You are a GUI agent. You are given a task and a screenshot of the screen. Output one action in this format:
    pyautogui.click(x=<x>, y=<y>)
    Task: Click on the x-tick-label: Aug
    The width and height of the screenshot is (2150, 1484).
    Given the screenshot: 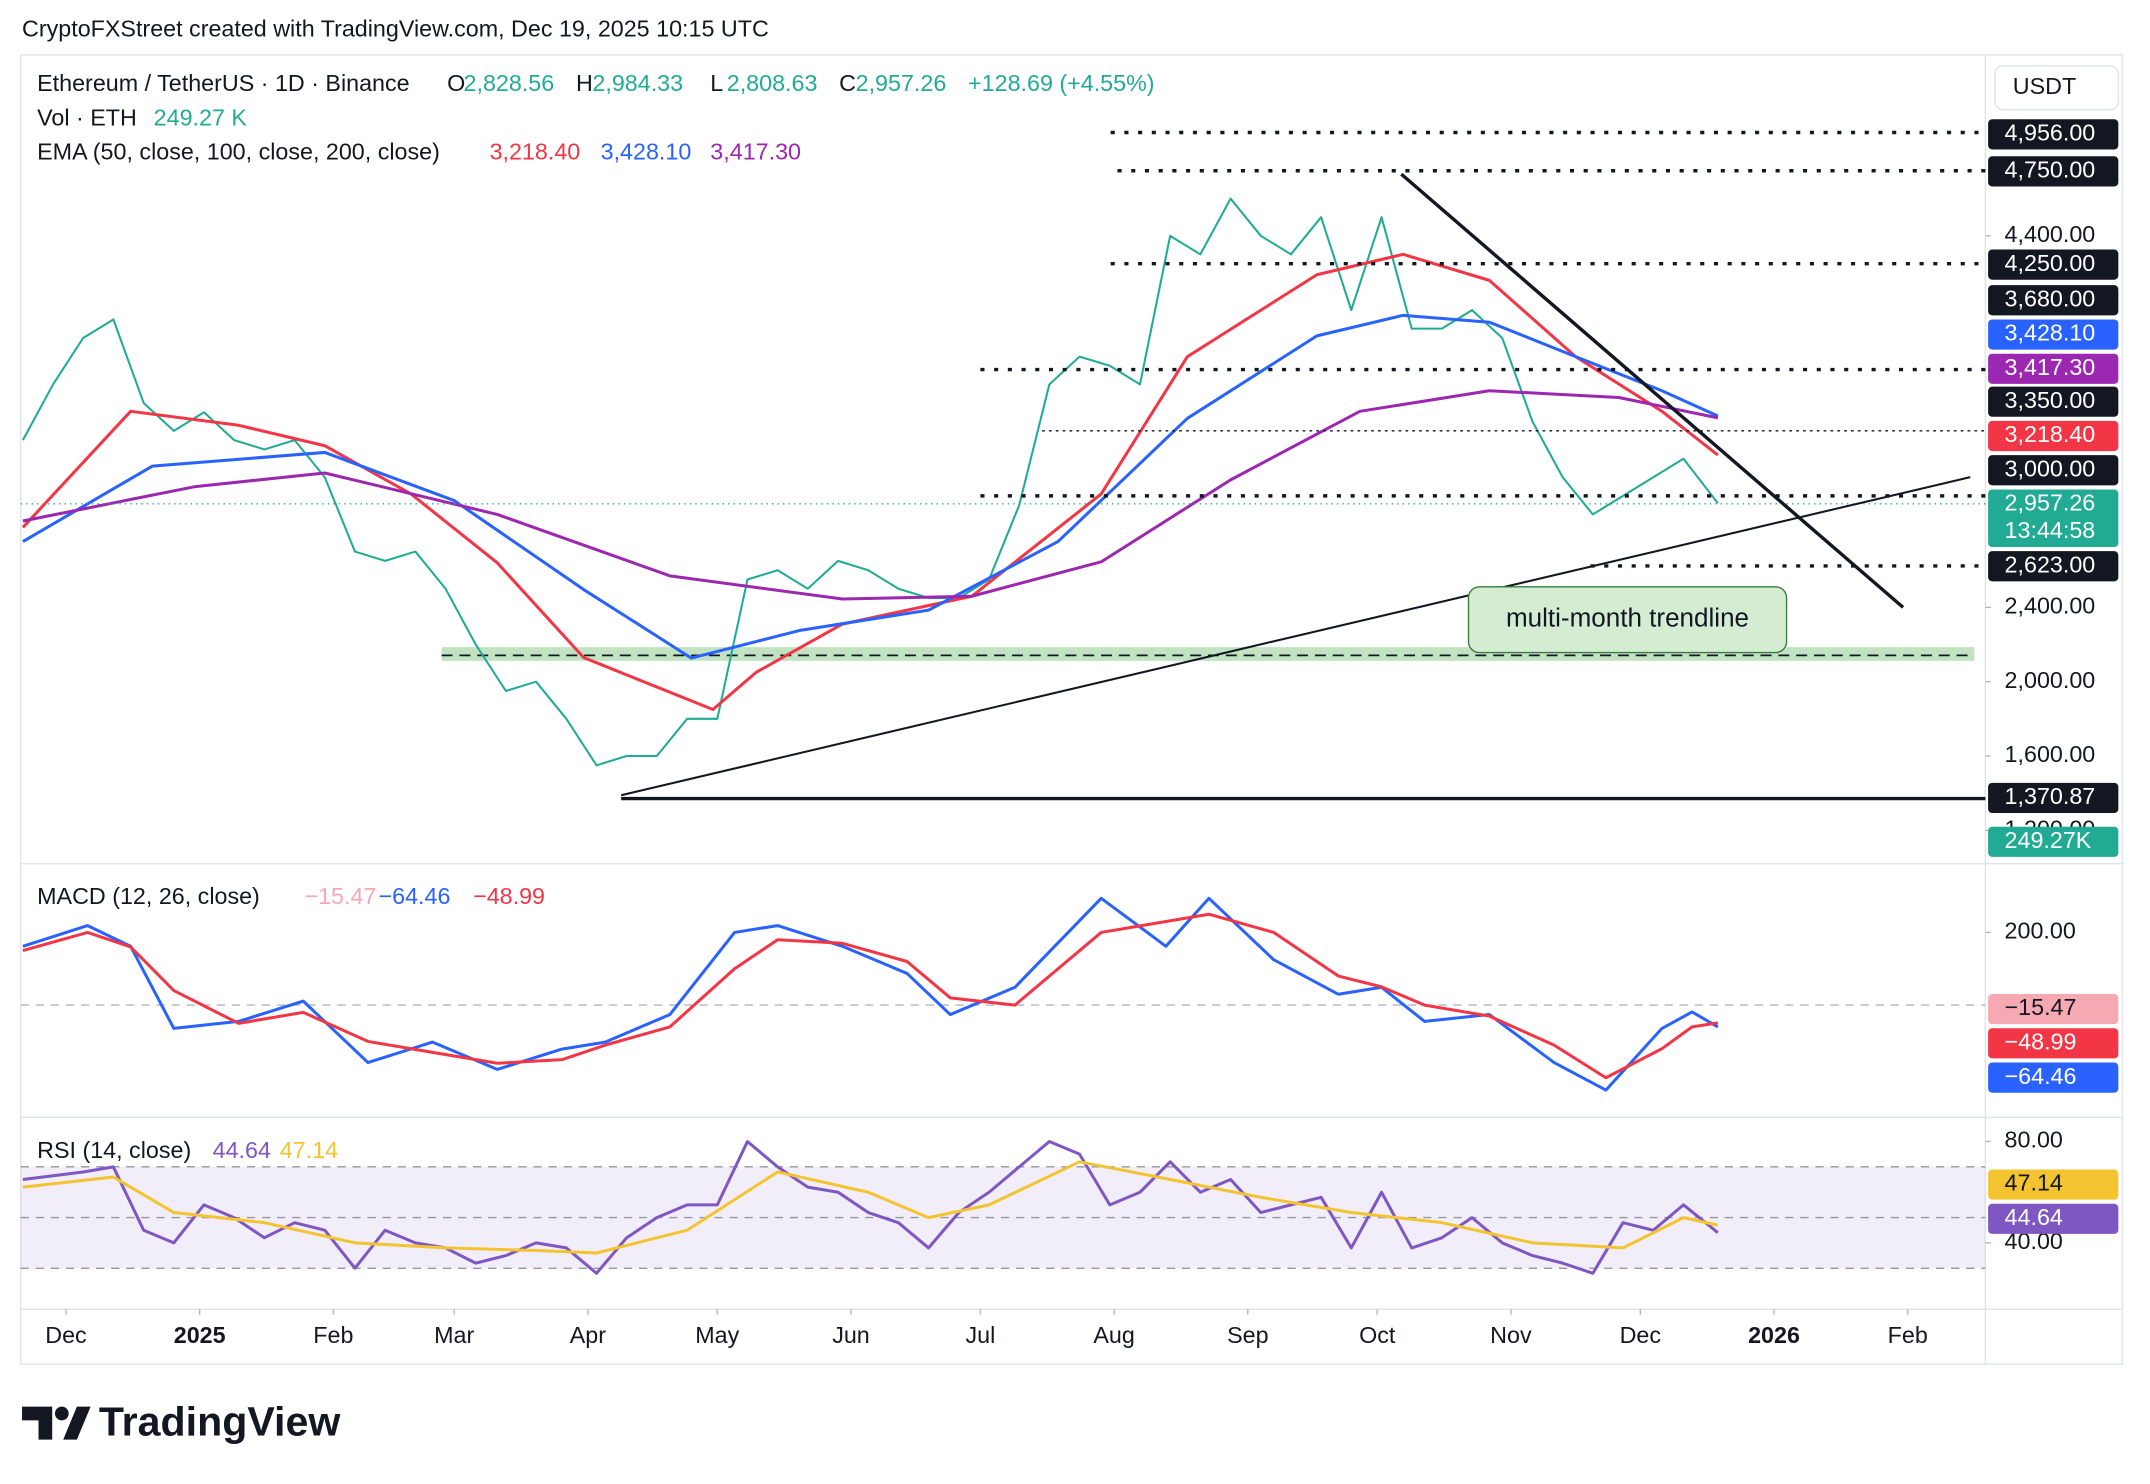 What is the action you would take?
    pyautogui.click(x=1113, y=1335)
    